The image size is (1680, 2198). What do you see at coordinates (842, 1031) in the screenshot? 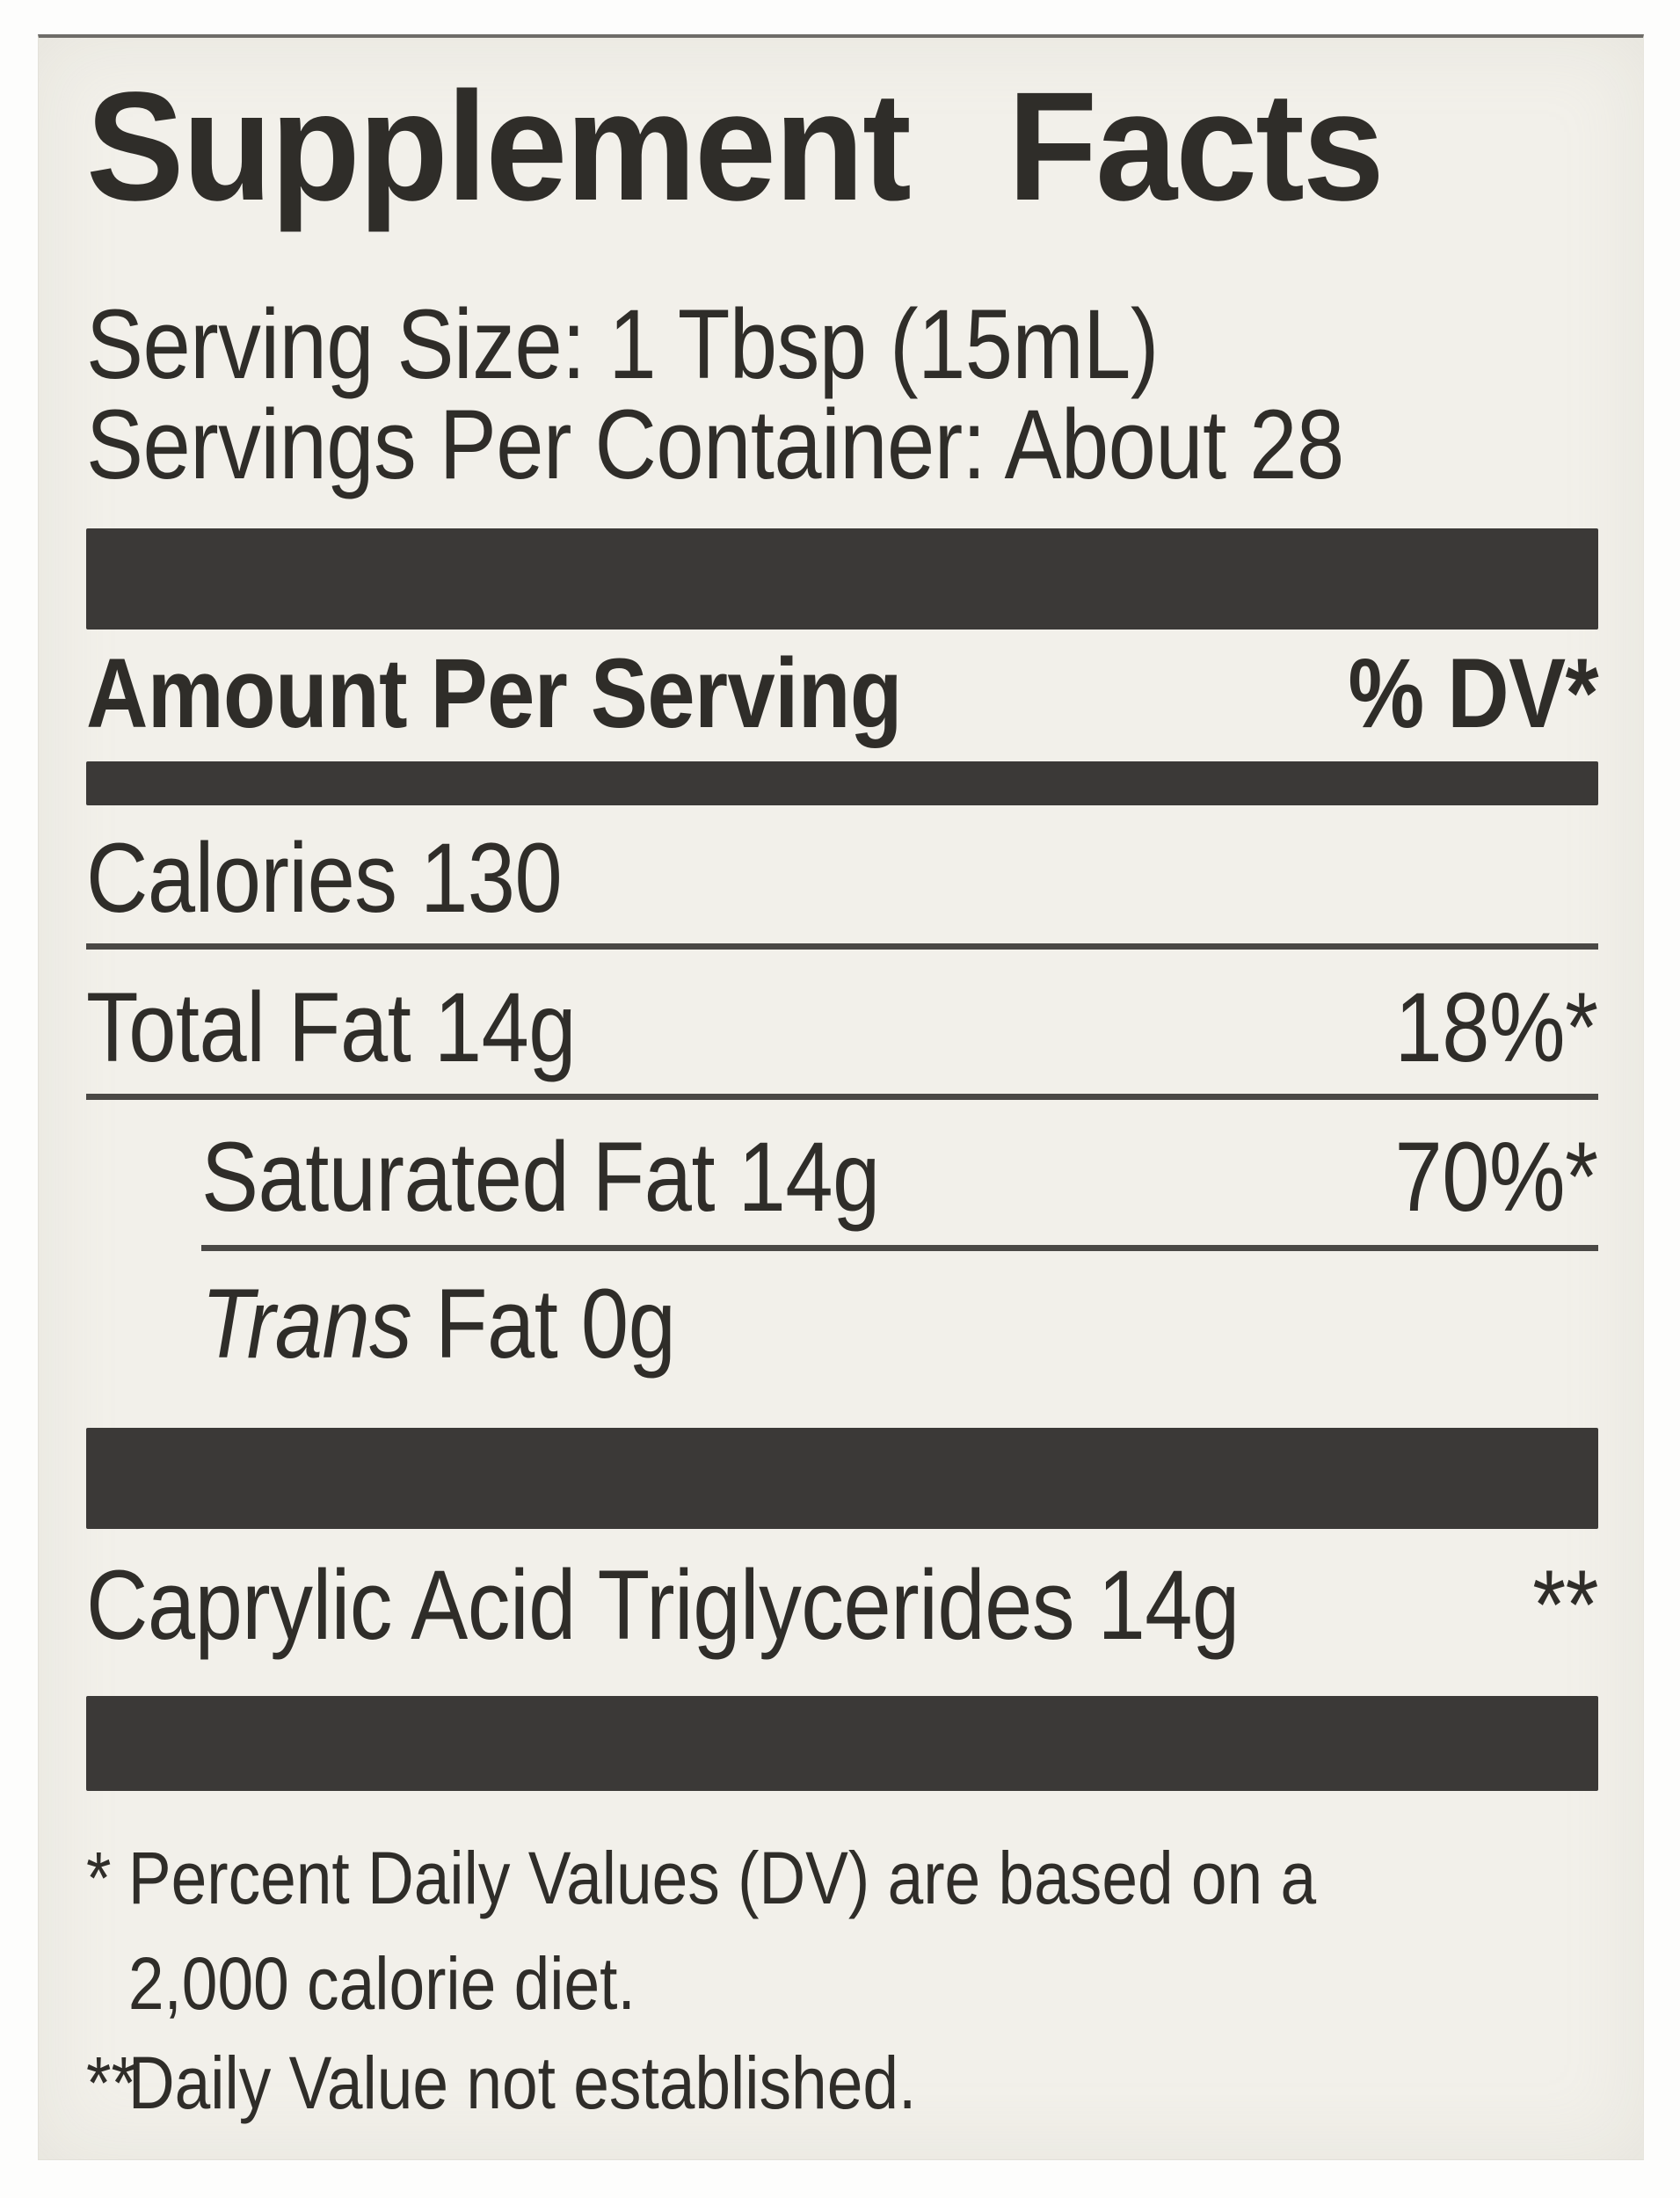
I see `total-fat-row: Total Fat 14g 18%*` at bounding box center [842, 1031].